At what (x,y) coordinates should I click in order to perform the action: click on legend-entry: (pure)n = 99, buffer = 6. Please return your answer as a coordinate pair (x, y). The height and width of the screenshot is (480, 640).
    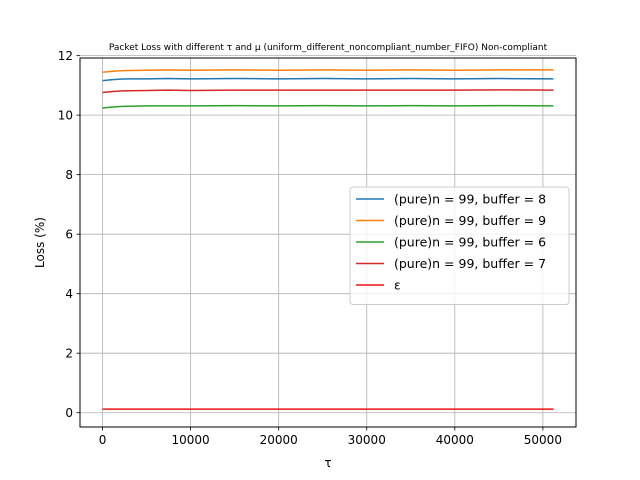
    Looking at the image, I should click on (470, 242).